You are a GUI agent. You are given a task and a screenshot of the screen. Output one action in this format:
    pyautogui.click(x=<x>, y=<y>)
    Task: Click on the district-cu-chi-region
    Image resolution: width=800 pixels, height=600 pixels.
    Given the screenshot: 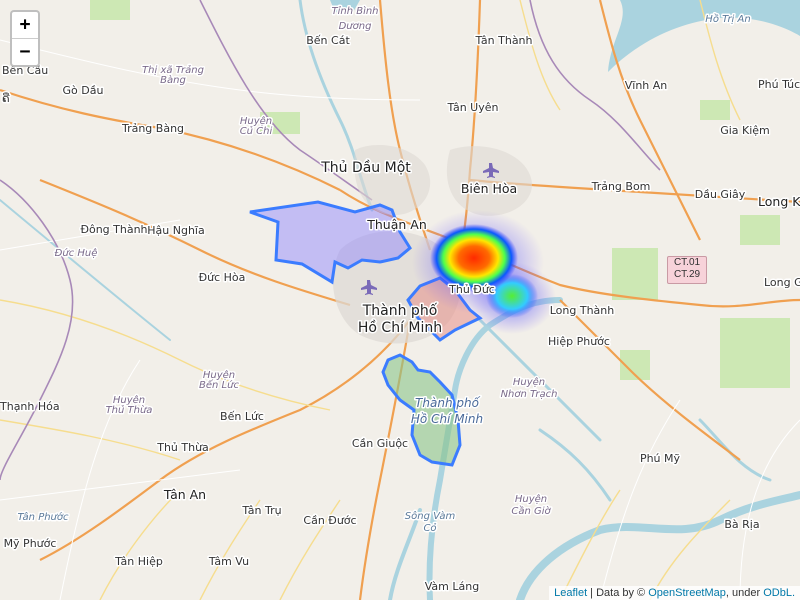 What is the action you would take?
    pyautogui.click(x=330, y=242)
    